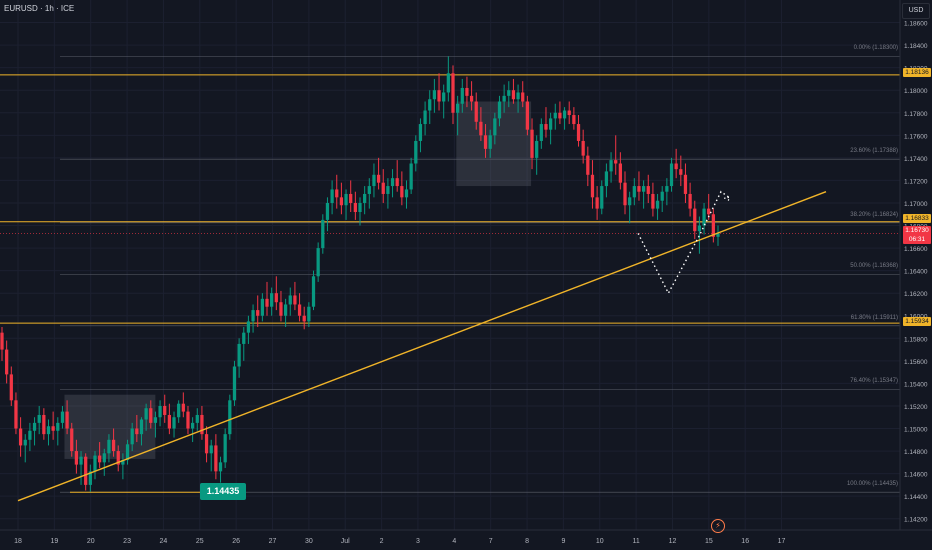 This screenshot has height=550, width=932. I want to click on time-tick: 15, so click(709, 541).